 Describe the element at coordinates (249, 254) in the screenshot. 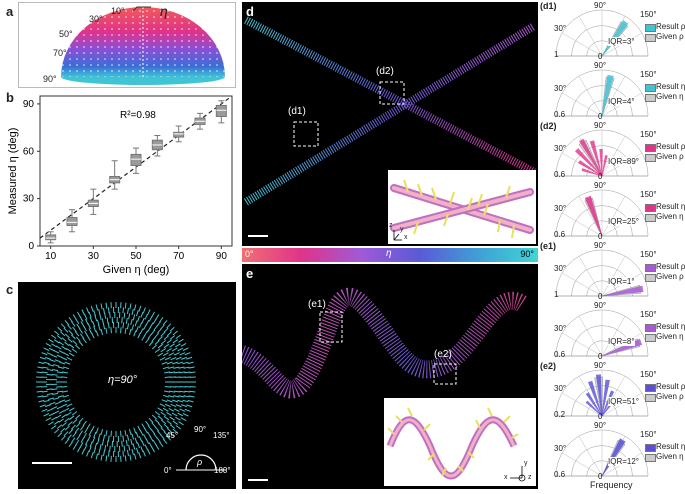

I see `colorbar-min: 0°` at that location.